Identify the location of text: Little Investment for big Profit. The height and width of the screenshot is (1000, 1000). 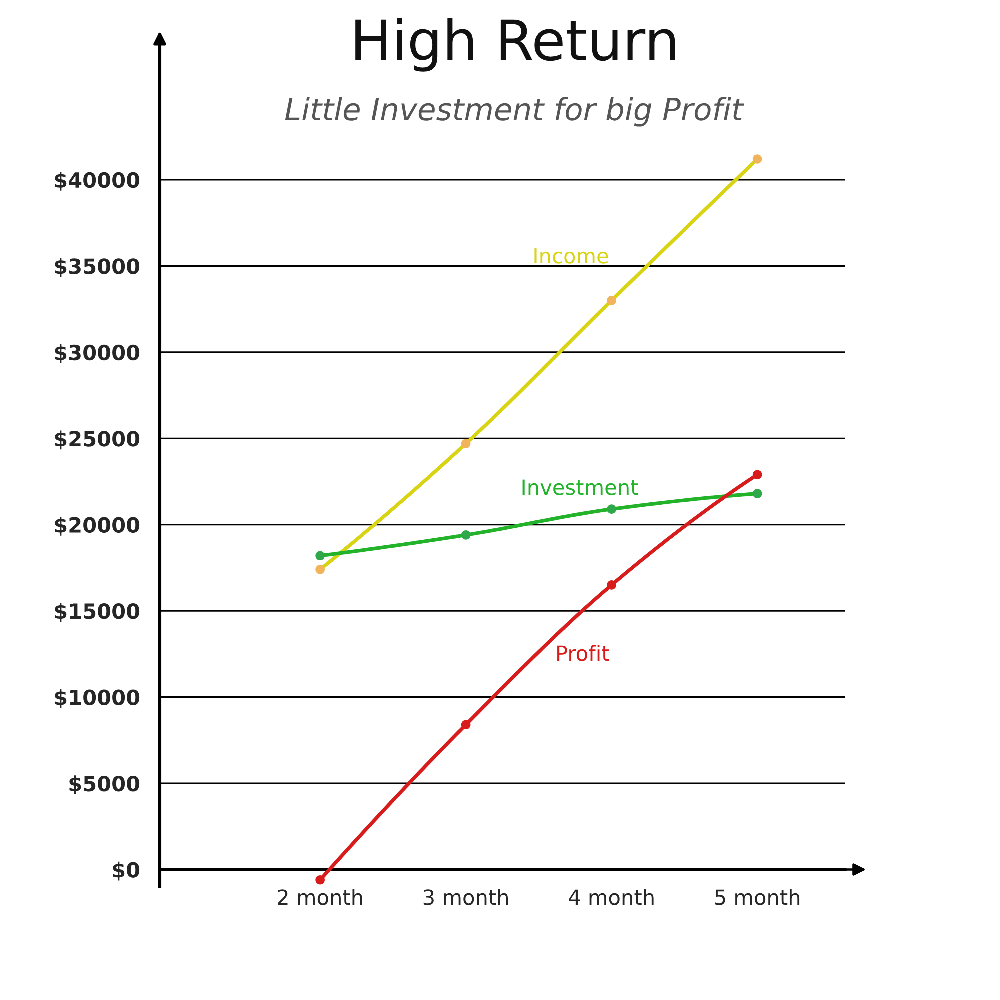
(514, 112).